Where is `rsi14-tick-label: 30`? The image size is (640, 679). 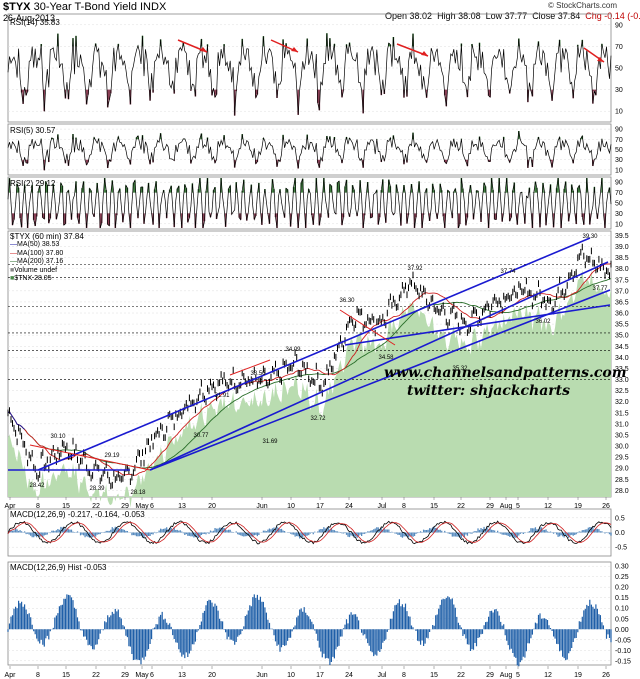 rsi14-tick-label: 30 is located at coordinates (619, 90).